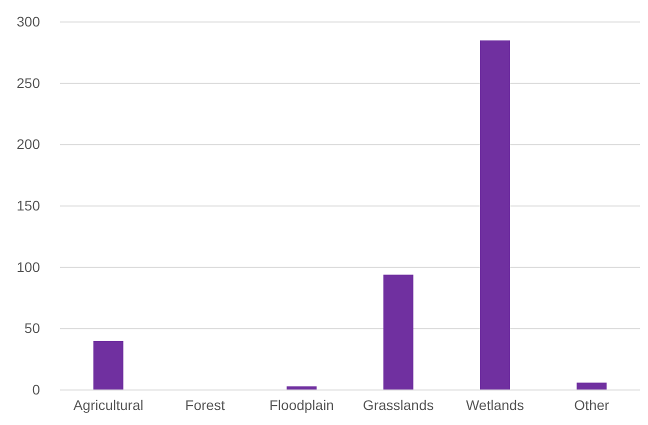 The height and width of the screenshot is (425, 648). Describe the element at coordinates (301, 404) in the screenshot. I see `x-tick-label: Floodplain` at that location.